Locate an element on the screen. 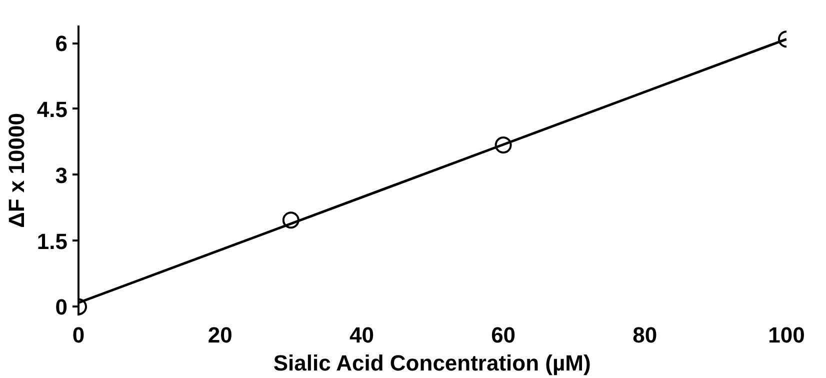 Image resolution: width=826 pixels, height=378 pixels. x-tick-label: 100 is located at coordinates (786, 335).